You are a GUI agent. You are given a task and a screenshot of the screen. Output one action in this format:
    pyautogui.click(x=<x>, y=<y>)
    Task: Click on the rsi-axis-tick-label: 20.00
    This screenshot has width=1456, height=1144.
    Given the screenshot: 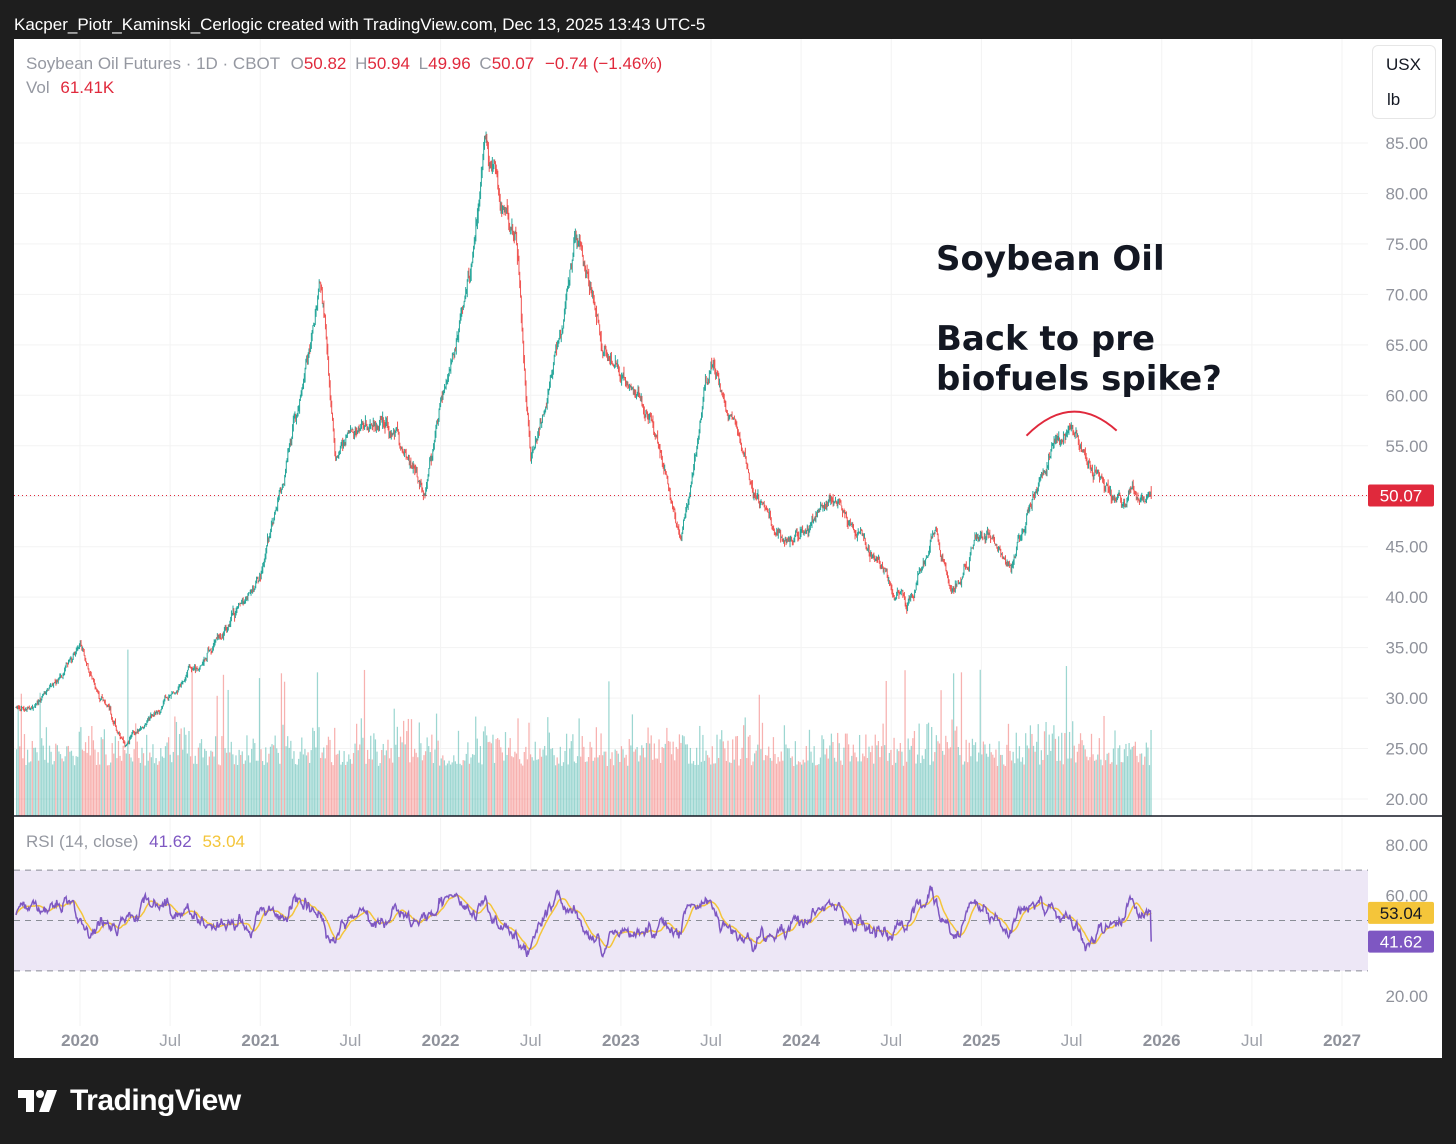 What is the action you would take?
    pyautogui.click(x=1406, y=996)
    